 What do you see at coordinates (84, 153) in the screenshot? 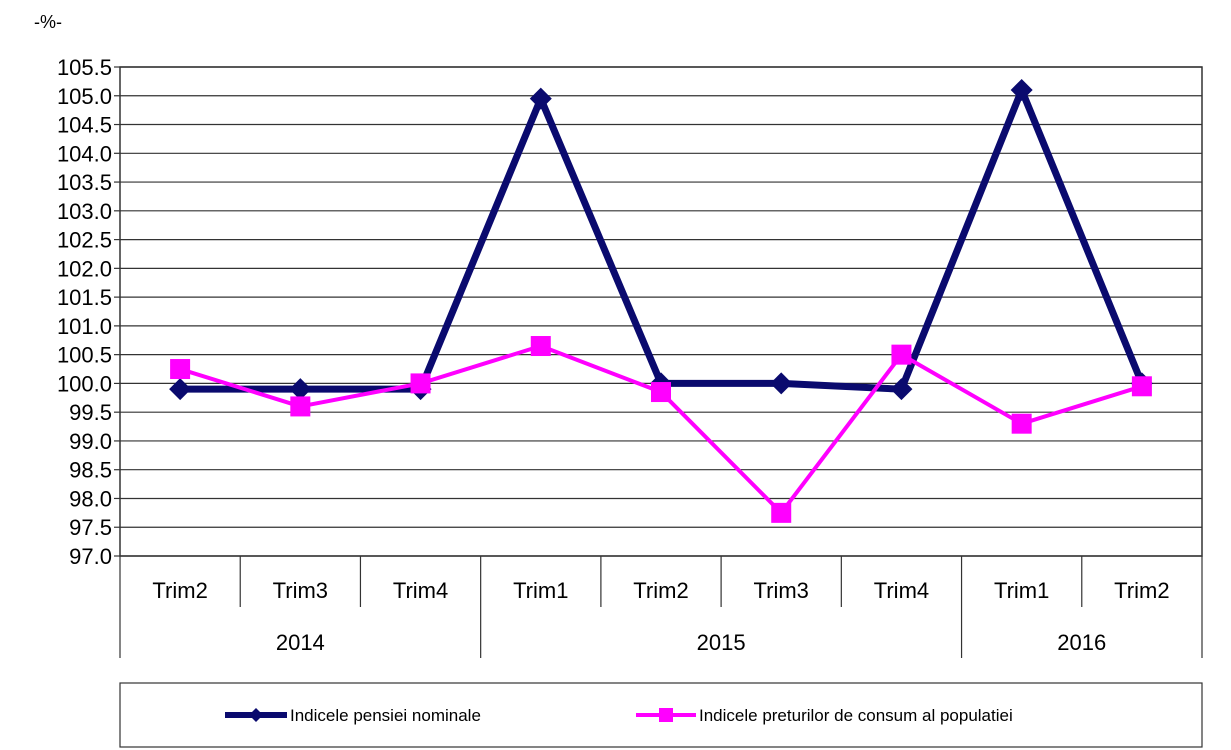
I see `y-tick-label: 104.0` at bounding box center [84, 153].